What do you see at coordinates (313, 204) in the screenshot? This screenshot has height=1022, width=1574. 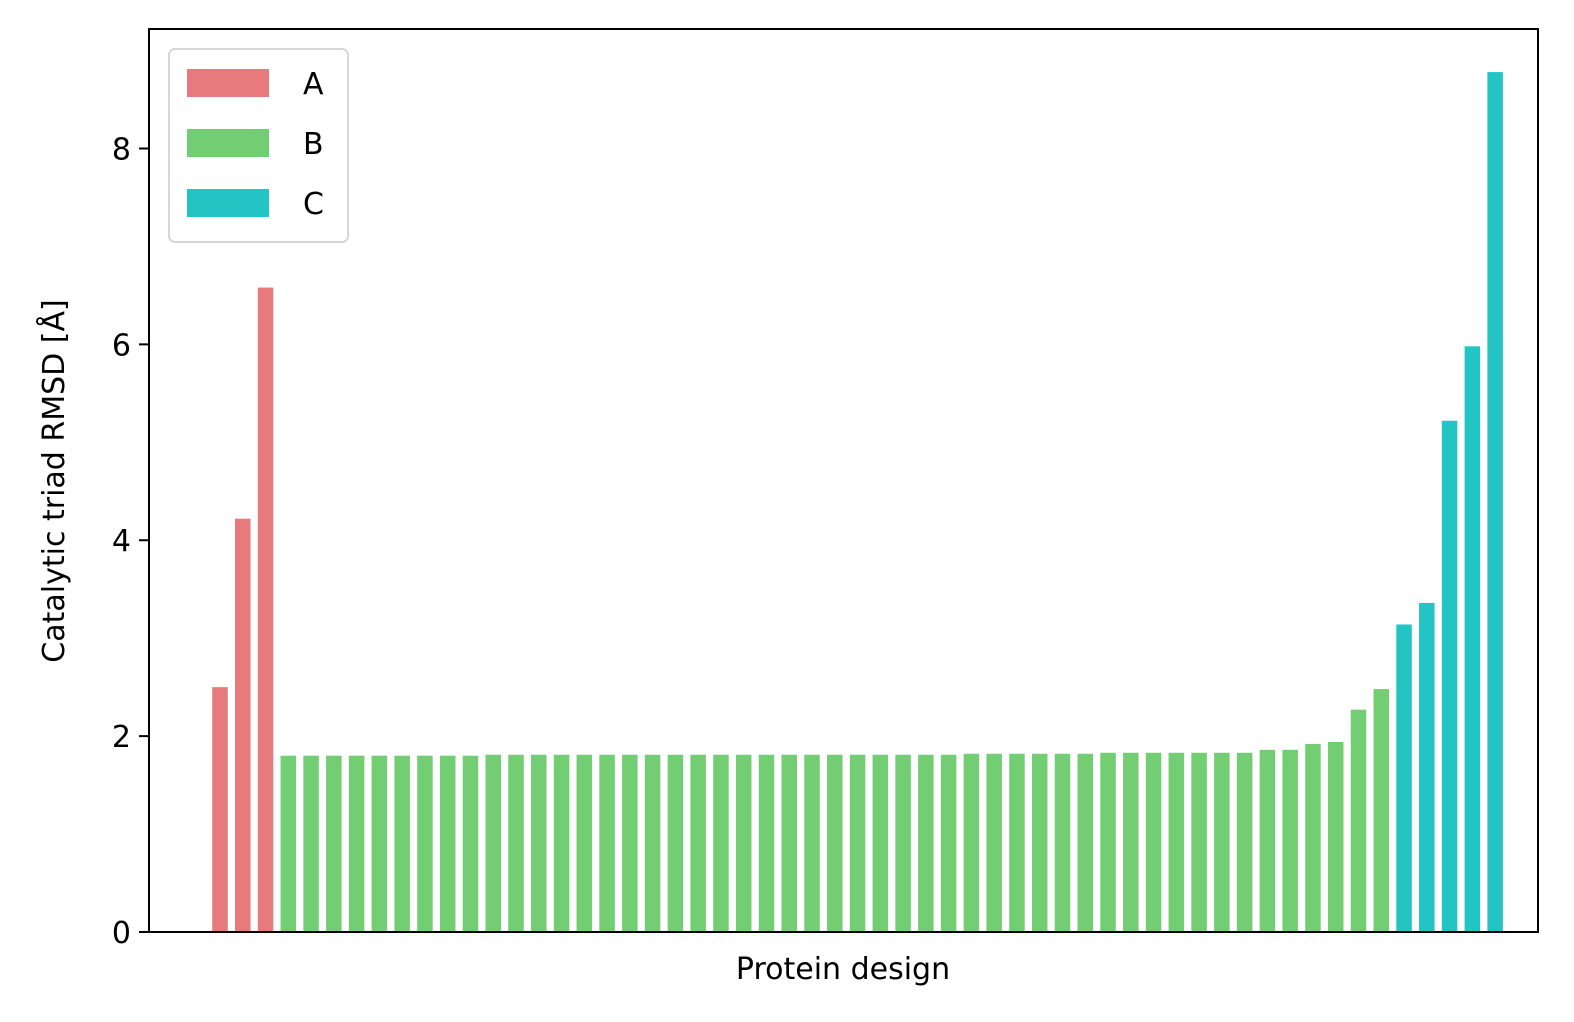 I see `legend-label-c: C` at bounding box center [313, 204].